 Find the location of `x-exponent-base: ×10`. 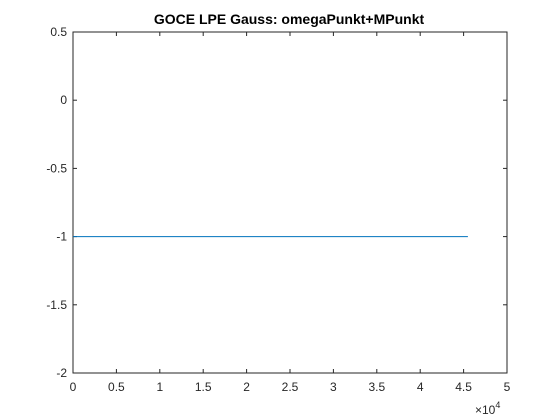

x-exponent-base: ×10 is located at coordinates (485, 410).